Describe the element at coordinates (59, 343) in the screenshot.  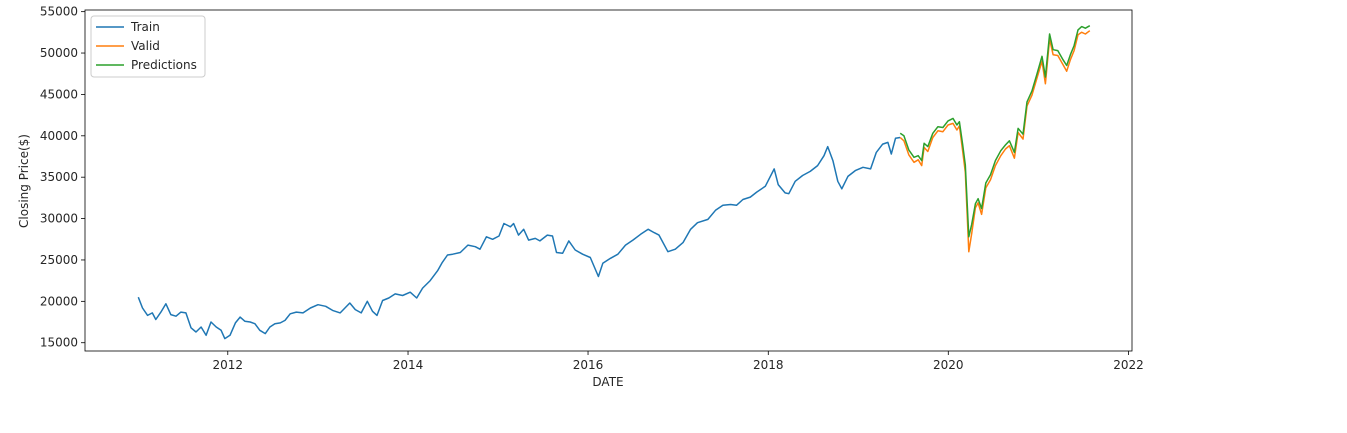
I see `y-tick-label: 15000` at that location.